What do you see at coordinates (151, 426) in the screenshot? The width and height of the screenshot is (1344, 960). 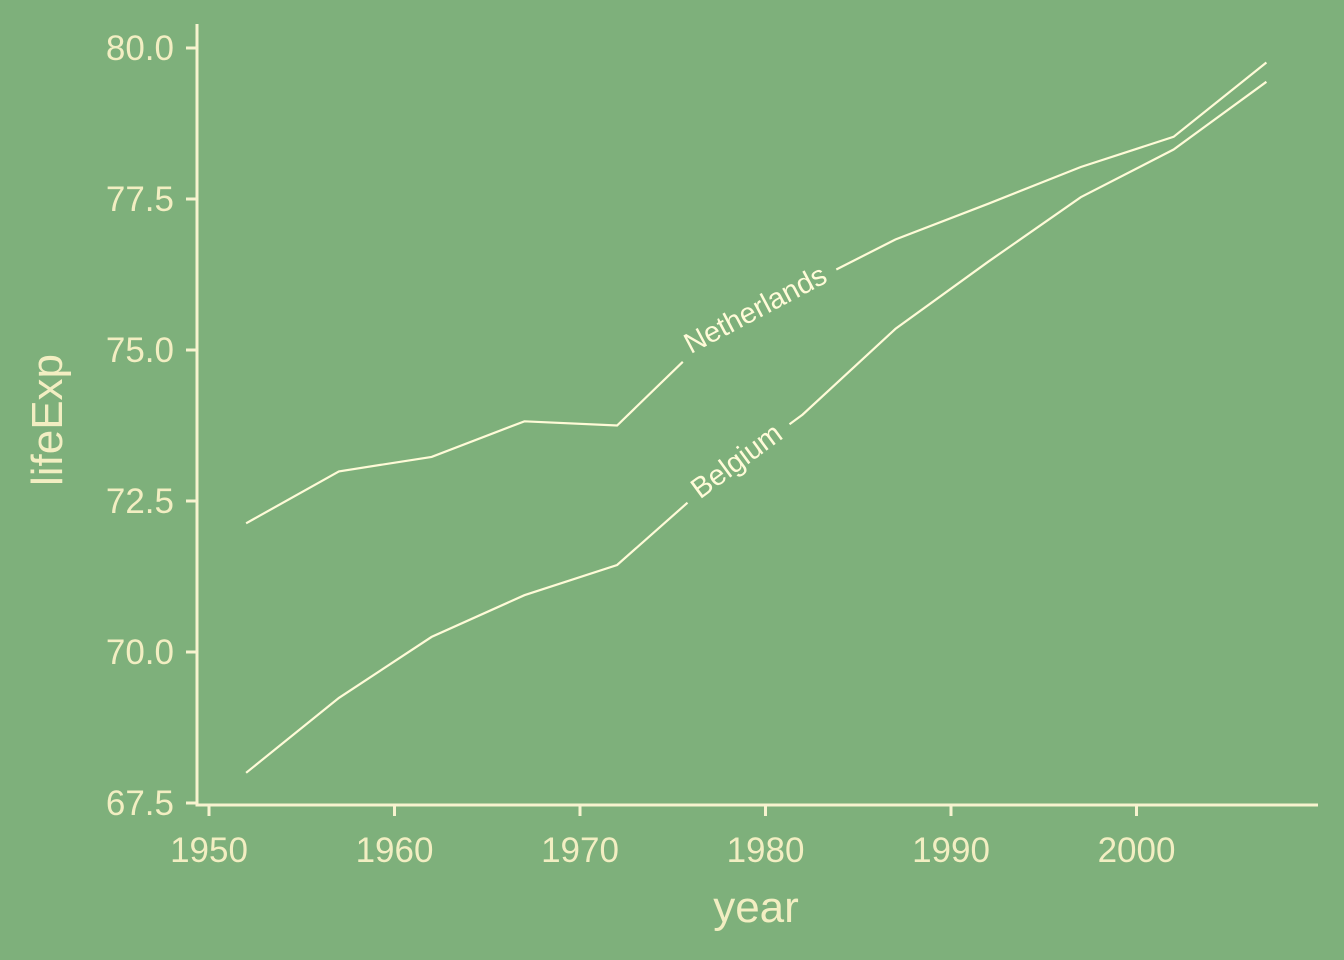 I see `y-axis-ticks: 67.5 70.0 72.5 75.0 77.5 80.0` at bounding box center [151, 426].